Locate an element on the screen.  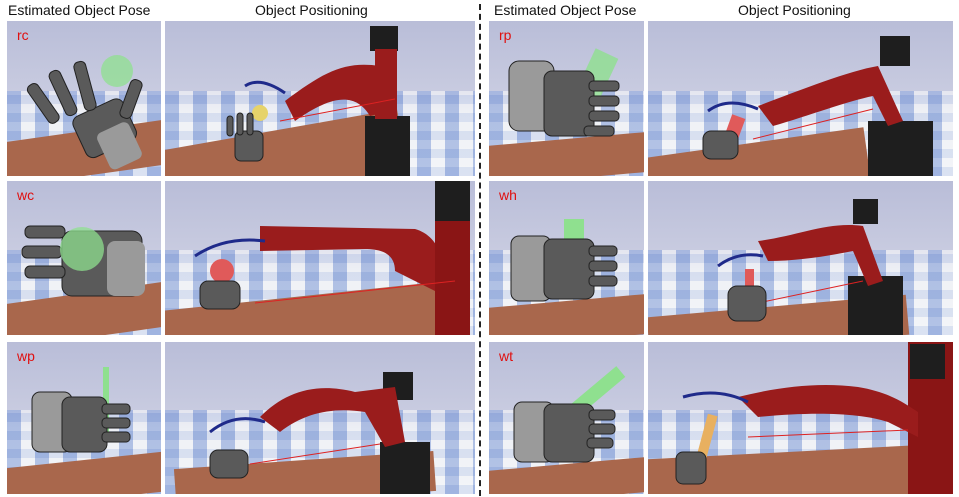
header-estimated-object-pose-left: Estimated Object Pose is located at coordinates (79, 10).